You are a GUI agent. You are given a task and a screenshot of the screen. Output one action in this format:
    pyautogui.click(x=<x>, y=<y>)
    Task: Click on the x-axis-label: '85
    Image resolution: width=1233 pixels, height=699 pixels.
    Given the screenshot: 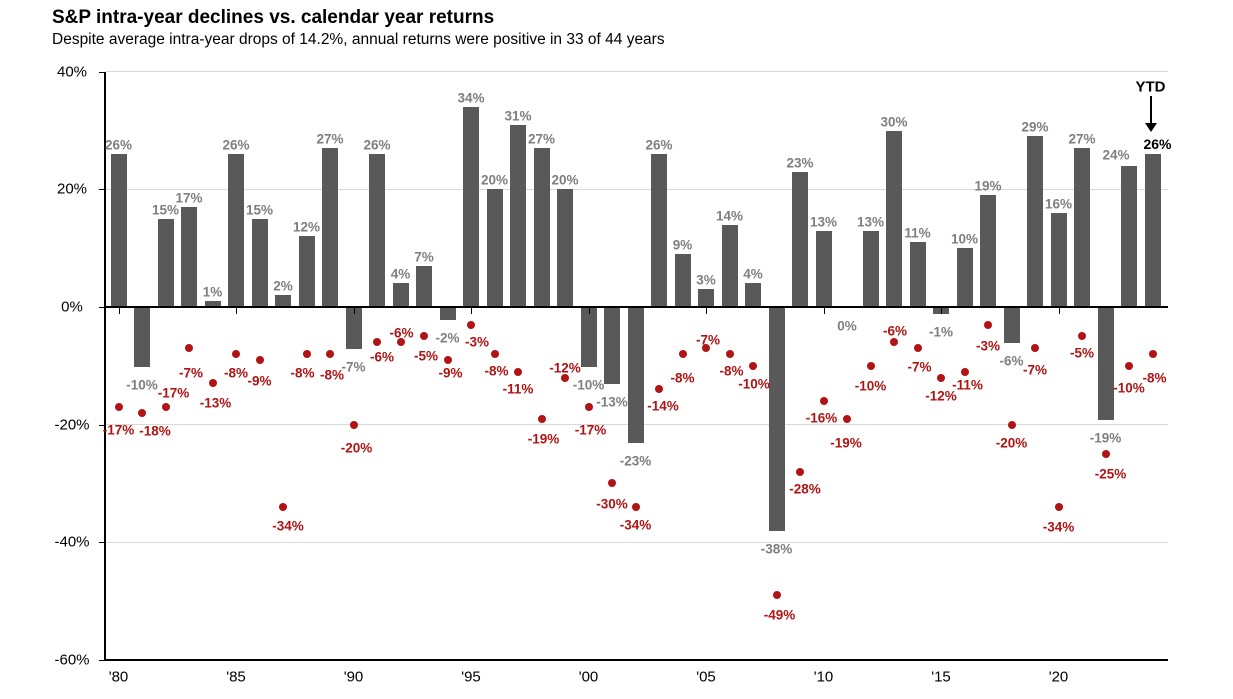 What is the action you would take?
    pyautogui.click(x=236, y=677)
    